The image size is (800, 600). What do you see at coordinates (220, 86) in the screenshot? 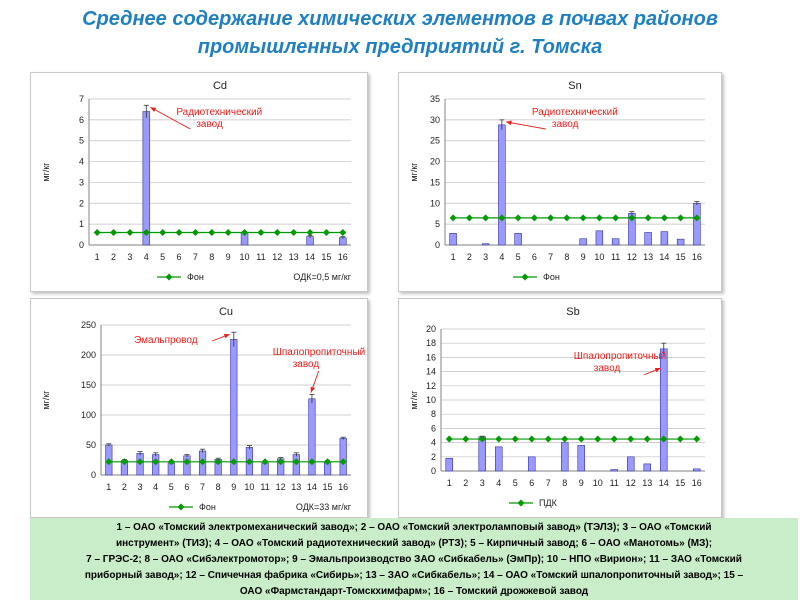
I see `chart-title: Cd` at bounding box center [220, 86].